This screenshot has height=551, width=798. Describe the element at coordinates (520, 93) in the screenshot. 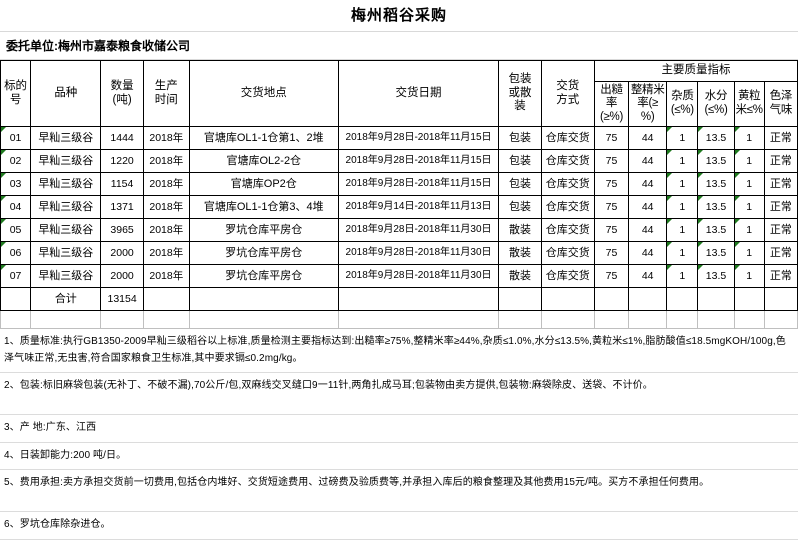

I see `th-packing: 包装 或散 装` at that location.